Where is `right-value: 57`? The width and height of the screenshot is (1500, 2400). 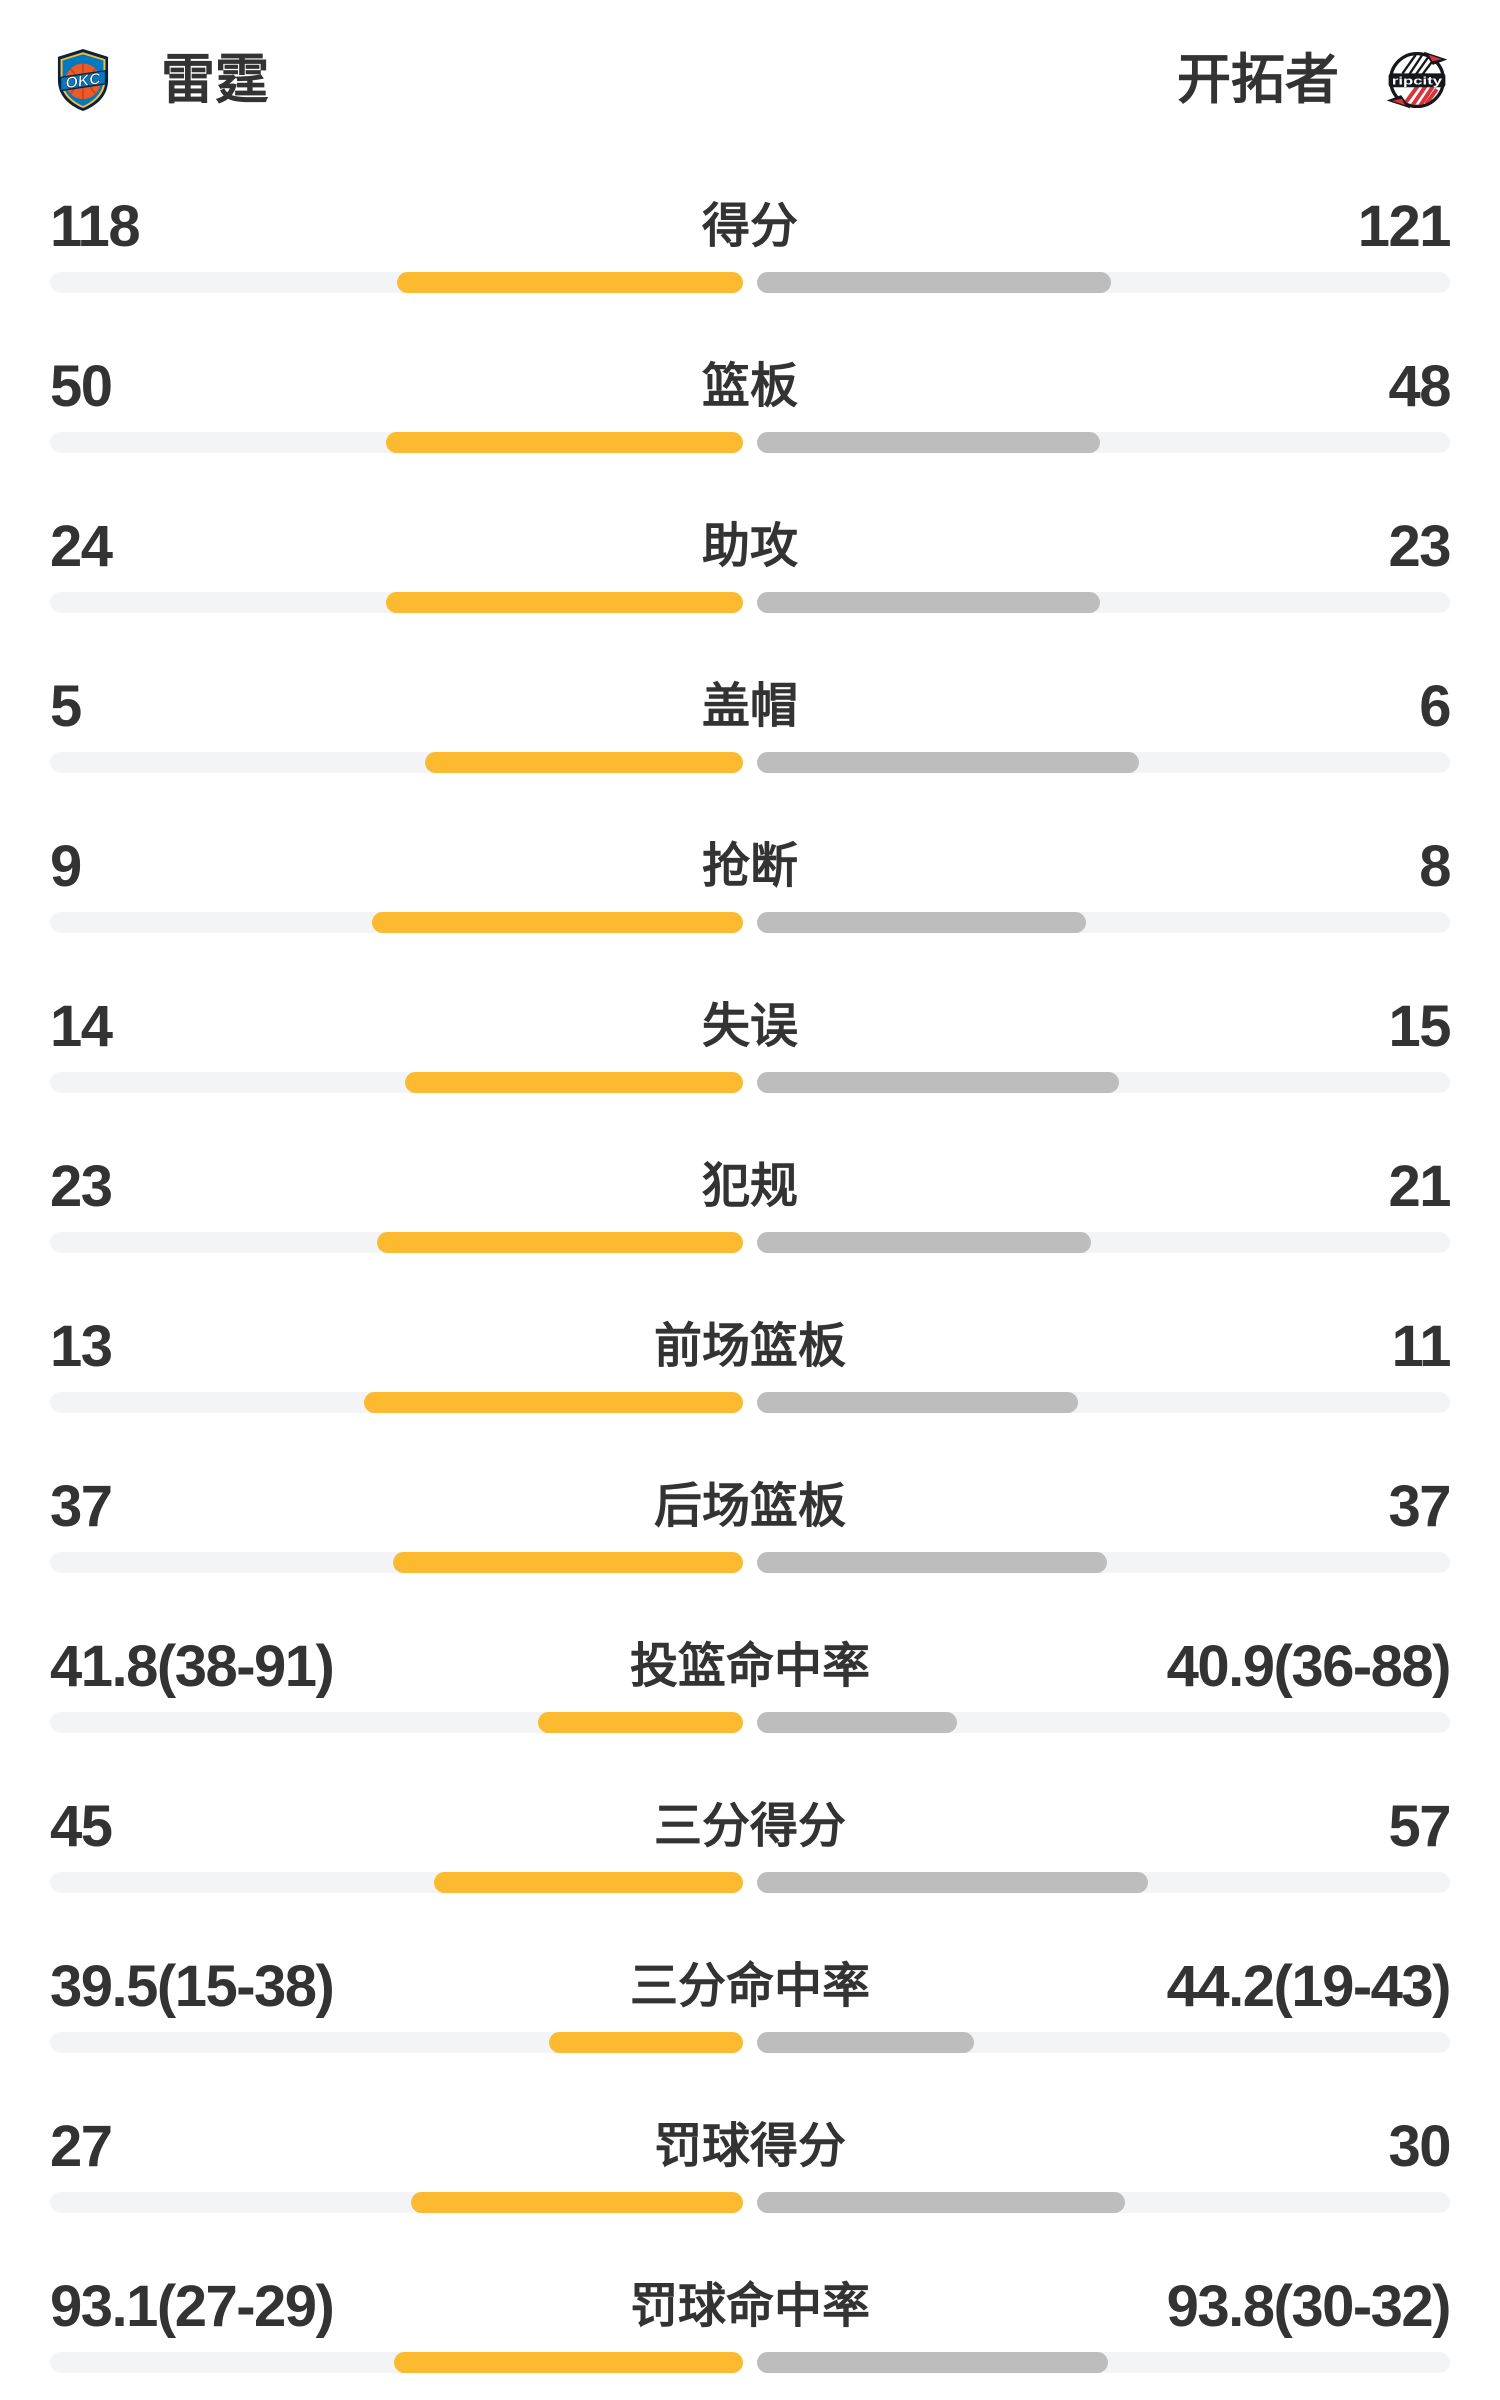 right-value: 57 is located at coordinates (1419, 1826).